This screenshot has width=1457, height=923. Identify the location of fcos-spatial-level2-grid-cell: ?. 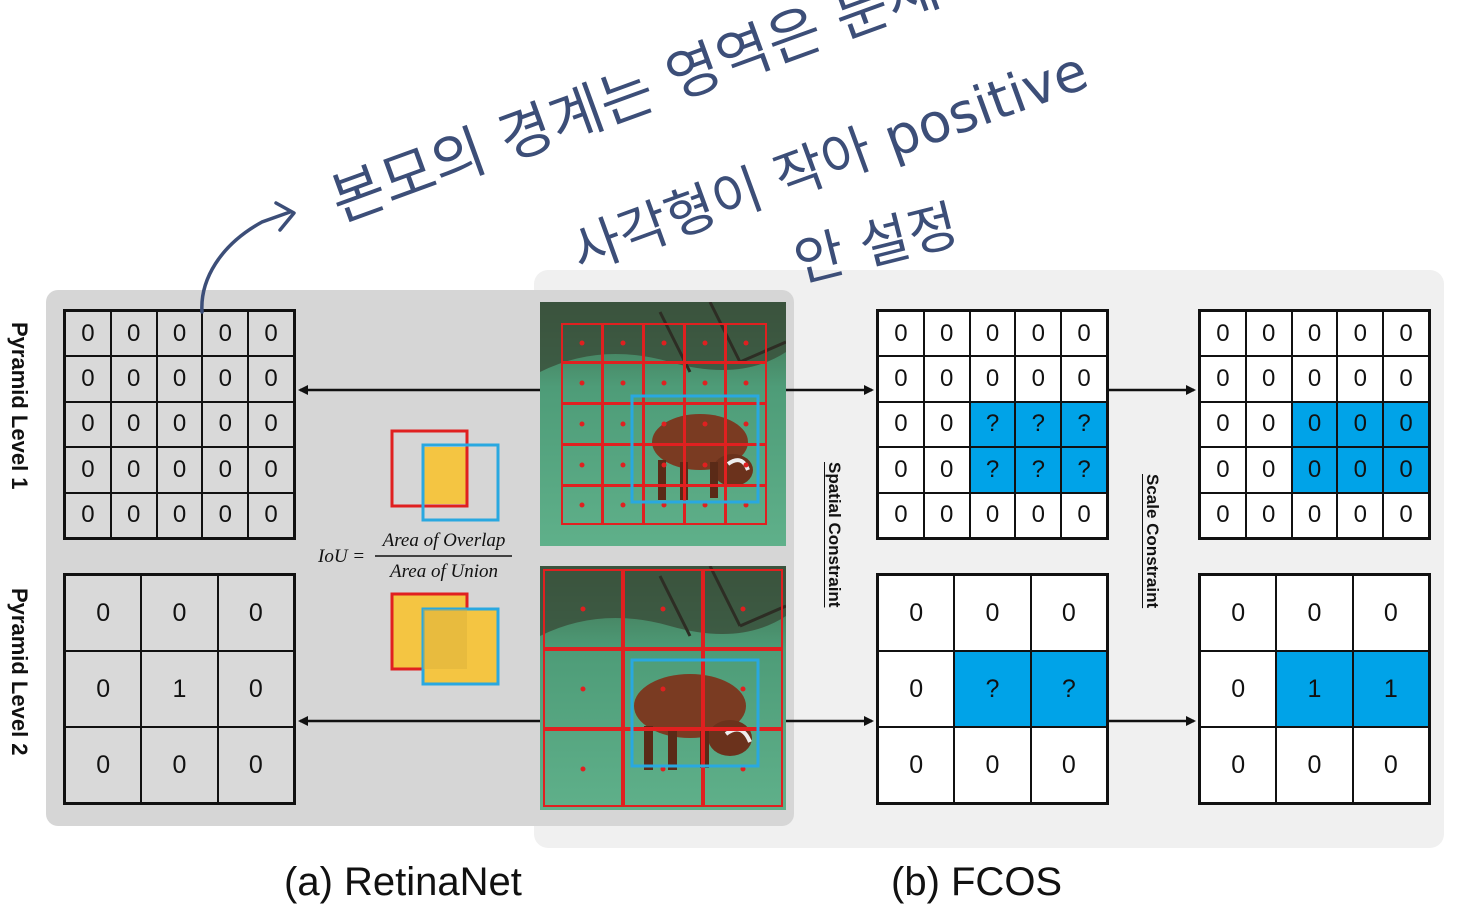
(992, 689).